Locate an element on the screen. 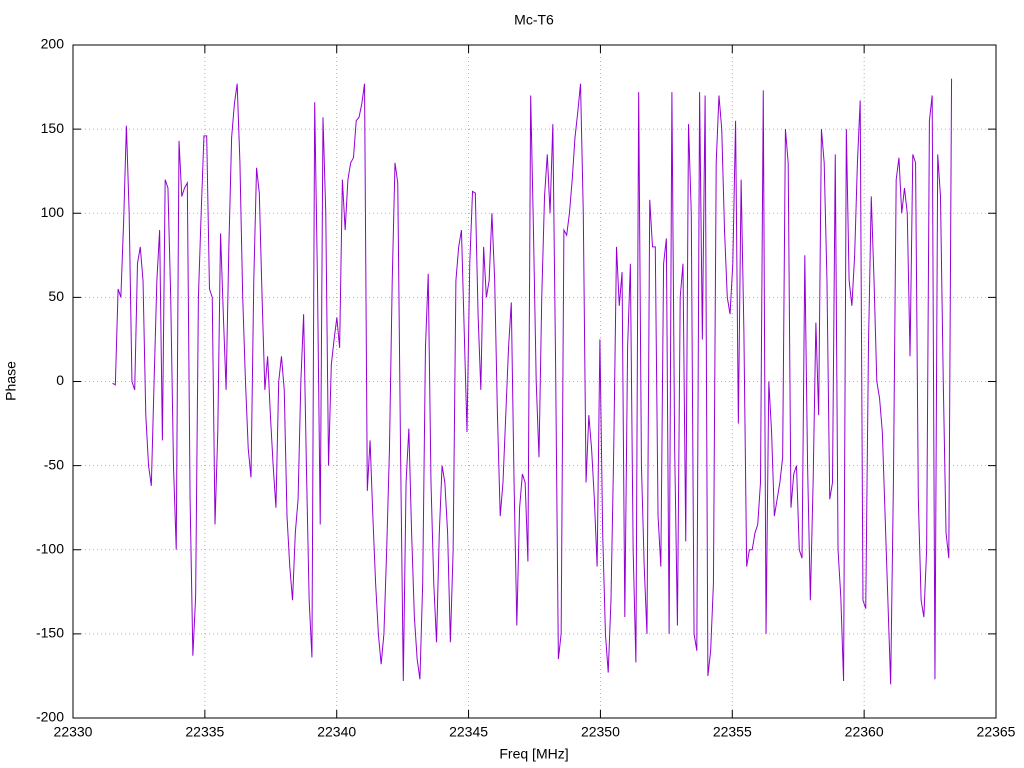  y-tick-label: -150 is located at coordinates (50, 633).